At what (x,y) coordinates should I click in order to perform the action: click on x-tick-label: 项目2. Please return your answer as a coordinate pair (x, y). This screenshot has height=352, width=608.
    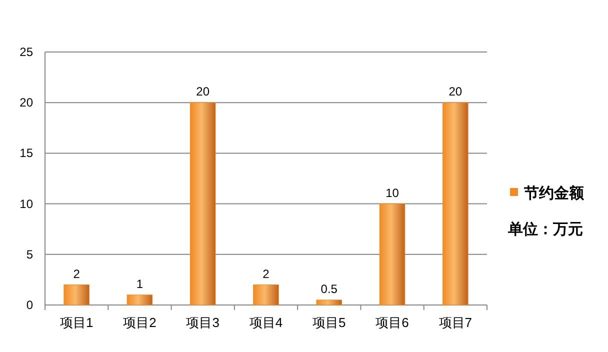
    Looking at the image, I should click on (139, 322).